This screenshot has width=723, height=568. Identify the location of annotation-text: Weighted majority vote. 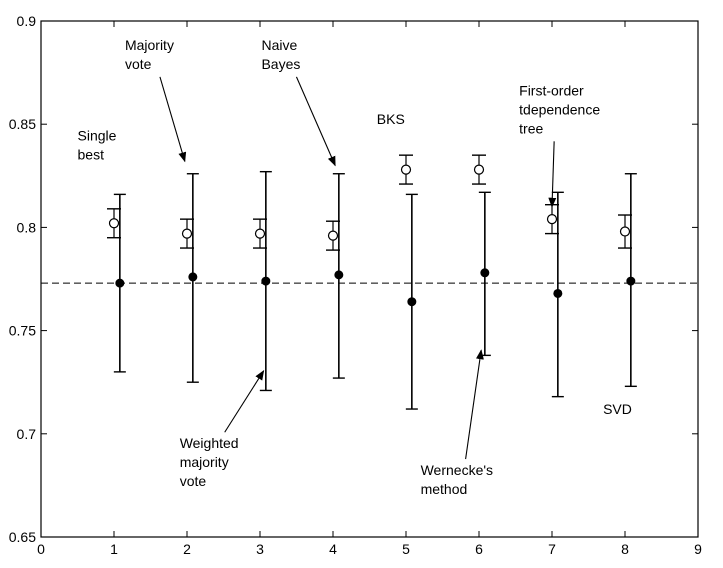
(209, 462).